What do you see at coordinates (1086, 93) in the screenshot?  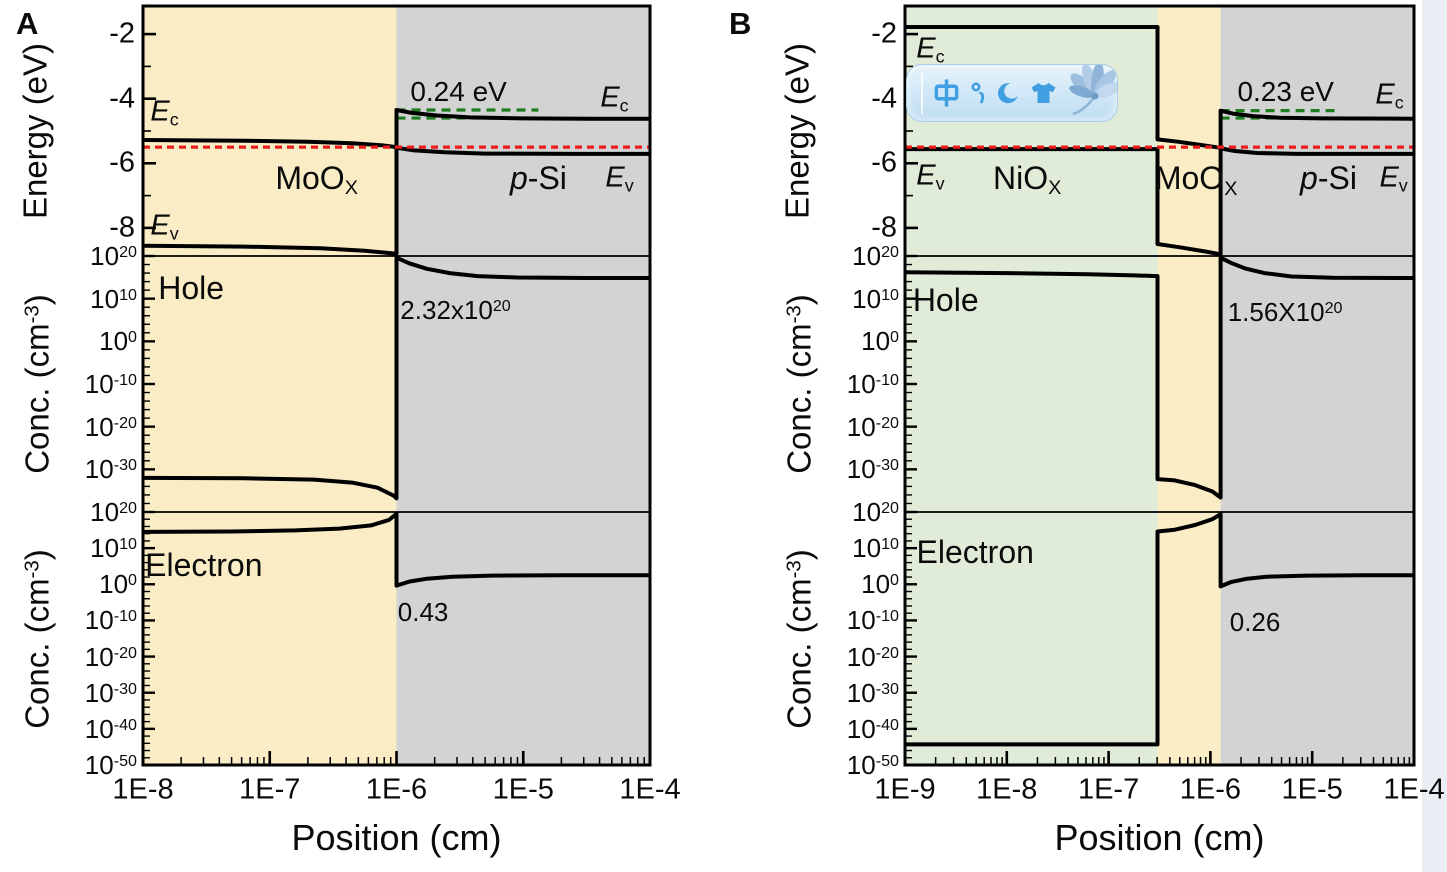 I see `flower-icon` at bounding box center [1086, 93].